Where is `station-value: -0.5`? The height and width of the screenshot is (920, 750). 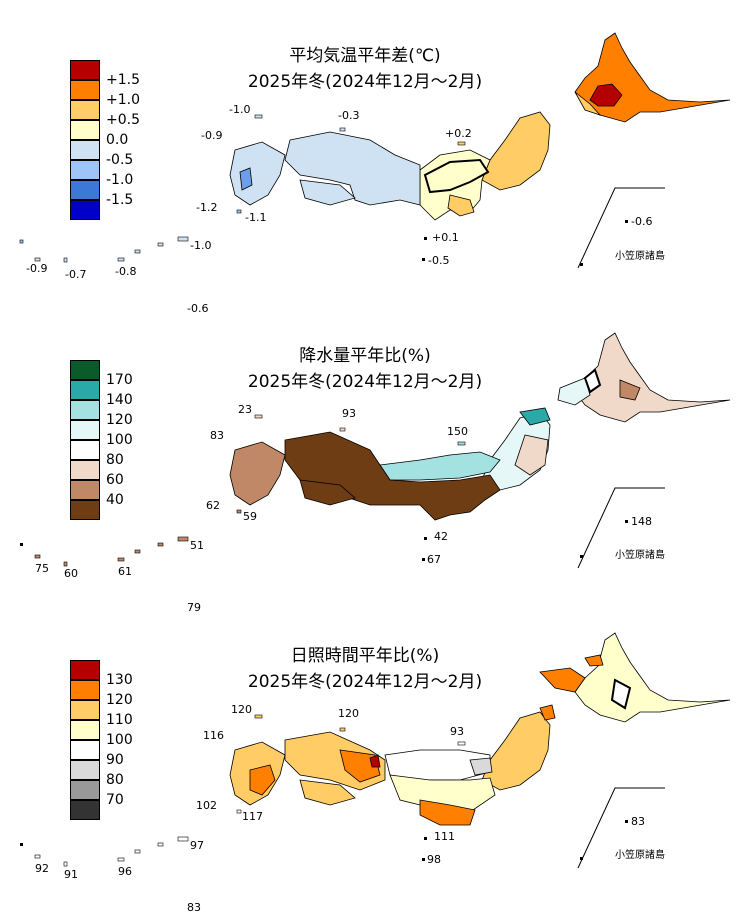 station-value: -0.5 is located at coordinates (439, 260).